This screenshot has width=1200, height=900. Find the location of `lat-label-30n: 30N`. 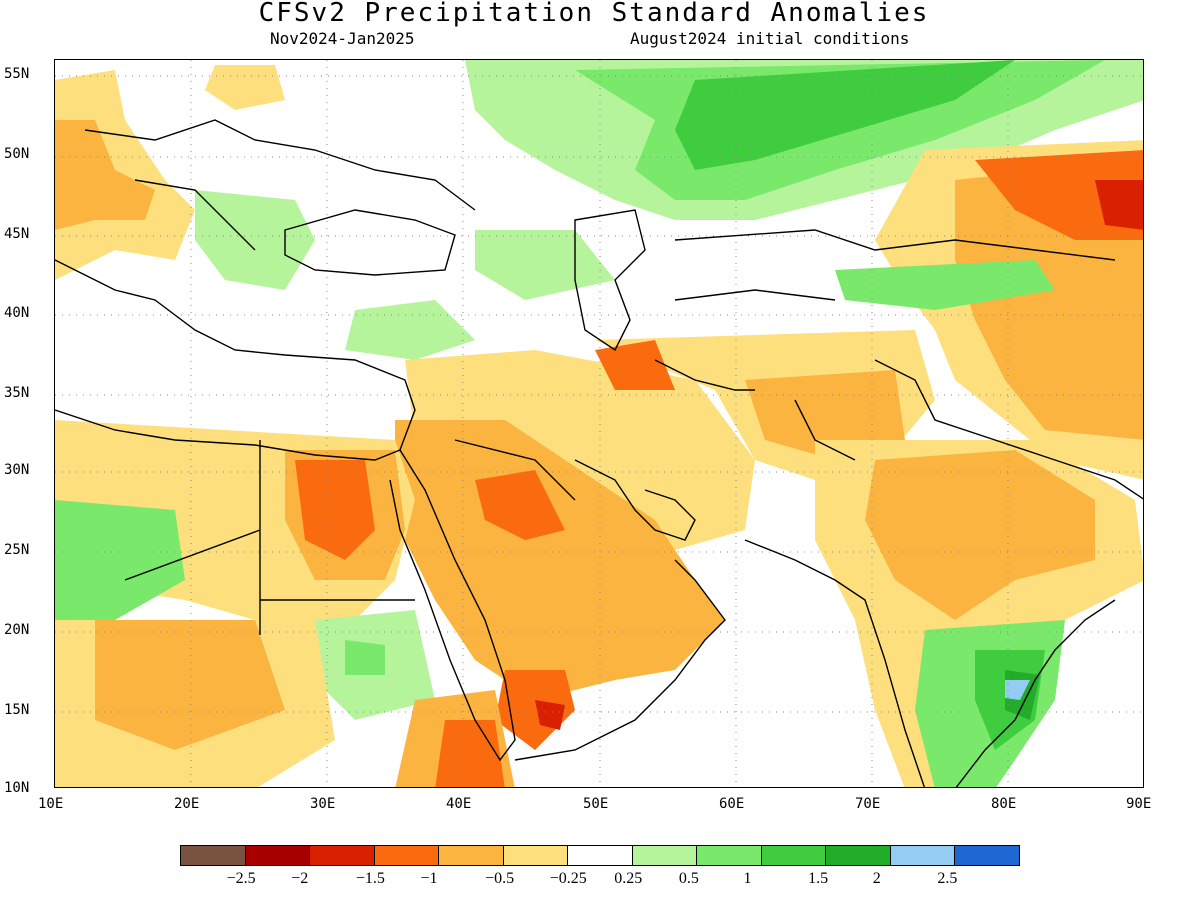

lat-label-30n: 30N is located at coordinates (17, 470).